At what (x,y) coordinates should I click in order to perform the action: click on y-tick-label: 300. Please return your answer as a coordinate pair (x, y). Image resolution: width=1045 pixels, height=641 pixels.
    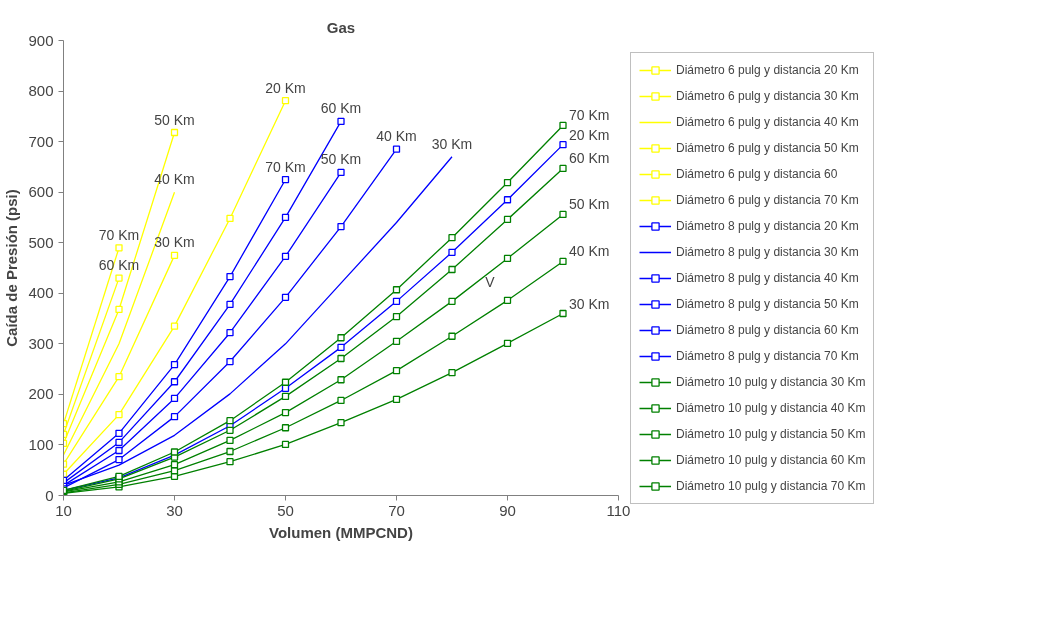
    Looking at the image, I should click on (41, 343).